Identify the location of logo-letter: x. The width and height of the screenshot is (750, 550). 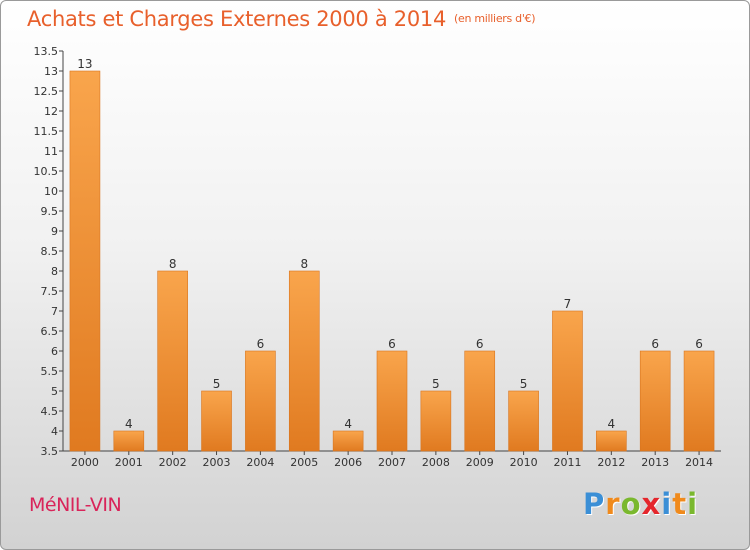
(651, 504).